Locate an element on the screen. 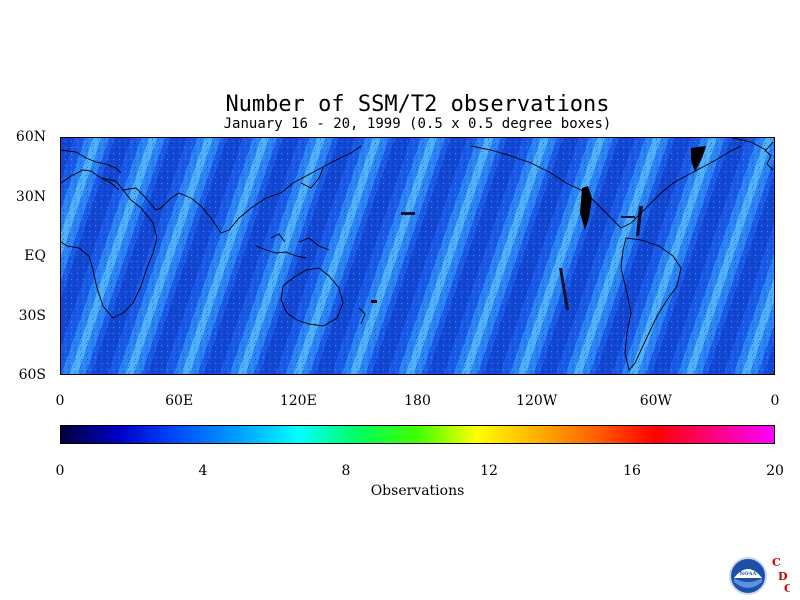  noaa-logo-text: NOAA is located at coordinates (748, 574).